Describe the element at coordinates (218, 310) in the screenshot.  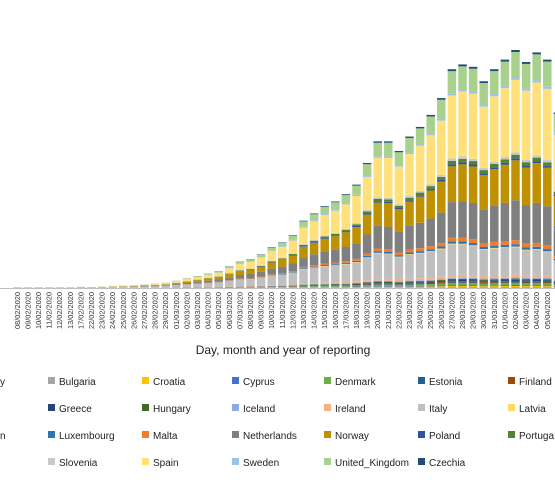
I see `x-tick-label: 05/03/2020` at that location.